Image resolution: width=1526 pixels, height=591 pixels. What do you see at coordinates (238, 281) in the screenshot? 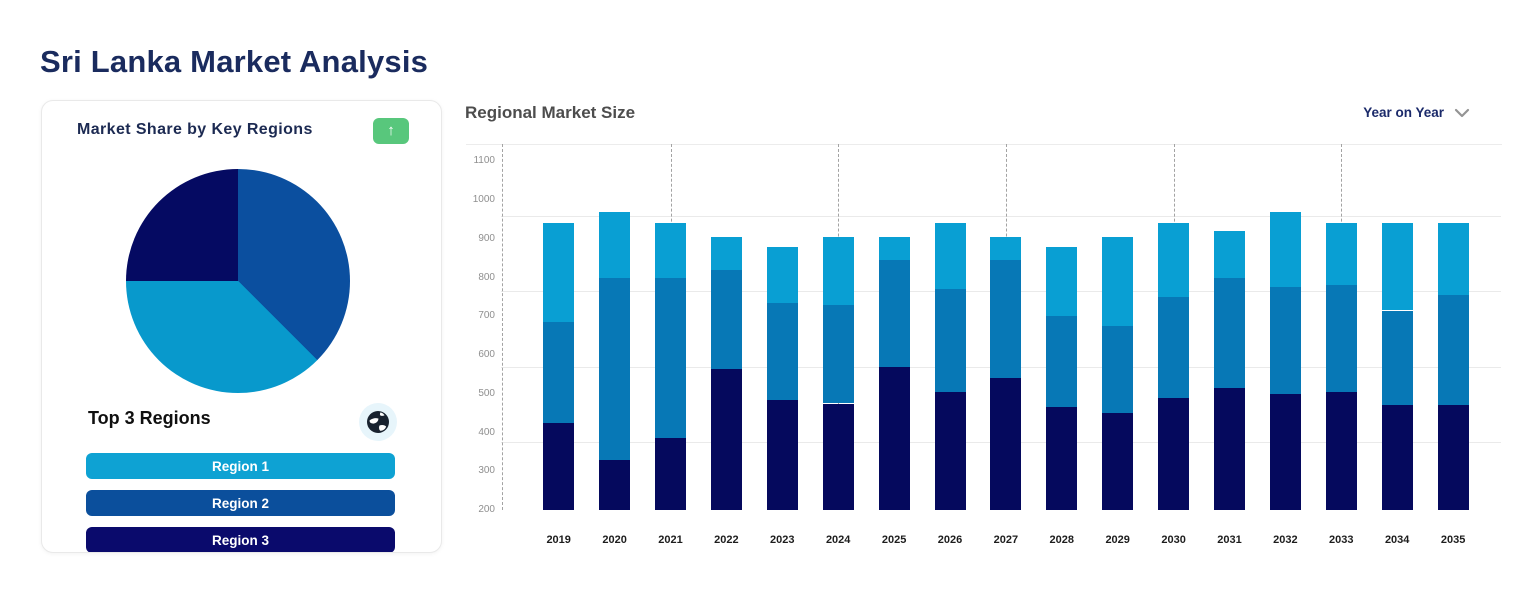
I see `pie-chart` at bounding box center [238, 281].